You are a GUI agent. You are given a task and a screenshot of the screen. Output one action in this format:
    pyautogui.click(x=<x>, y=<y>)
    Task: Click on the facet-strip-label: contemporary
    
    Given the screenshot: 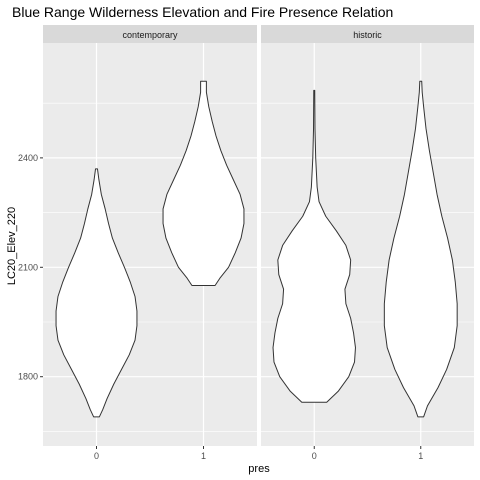 What is the action you would take?
    pyautogui.click(x=150, y=35)
    